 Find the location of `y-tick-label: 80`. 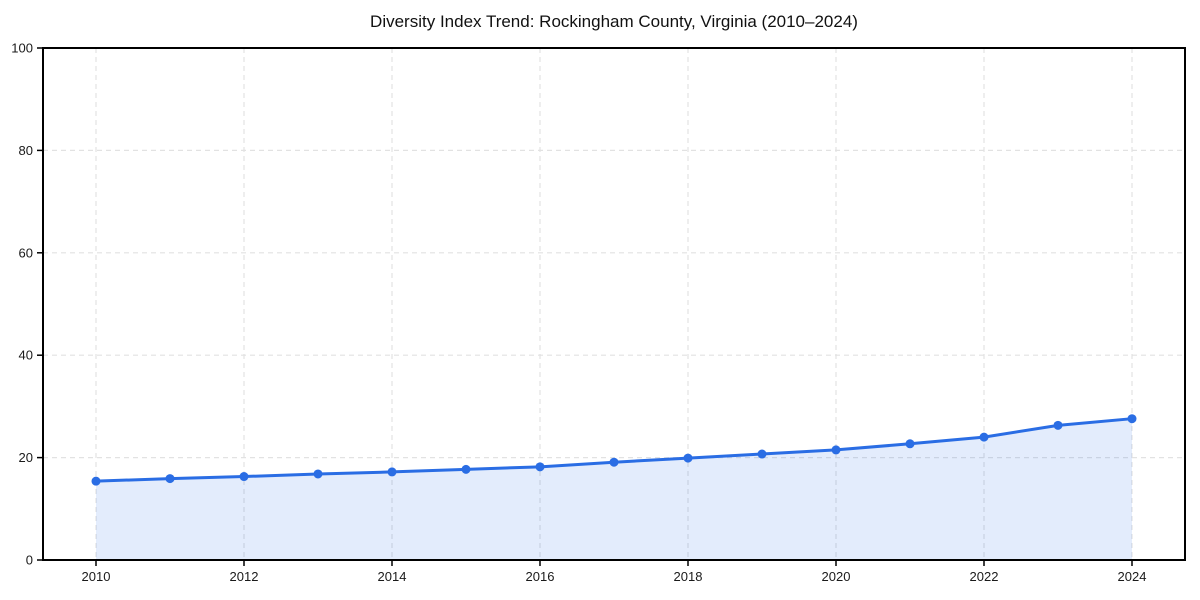

y-tick-label: 80 is located at coordinates (26, 150).